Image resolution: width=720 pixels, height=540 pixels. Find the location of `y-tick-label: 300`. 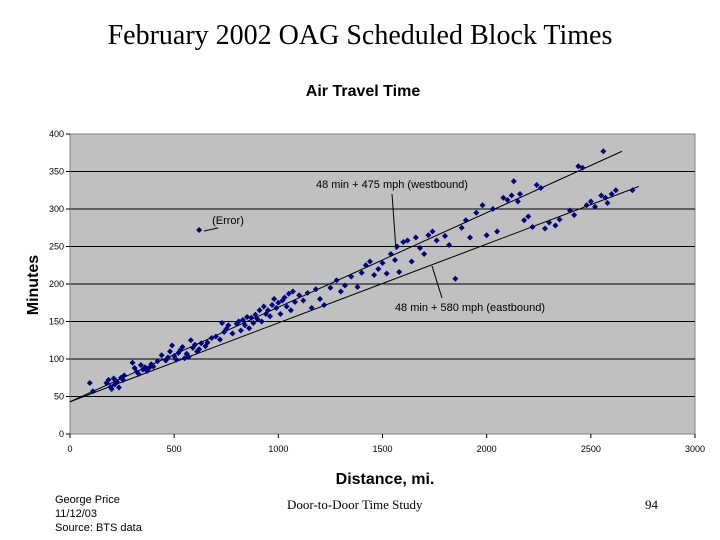

y-tick-label: 300 is located at coordinates (56, 209).